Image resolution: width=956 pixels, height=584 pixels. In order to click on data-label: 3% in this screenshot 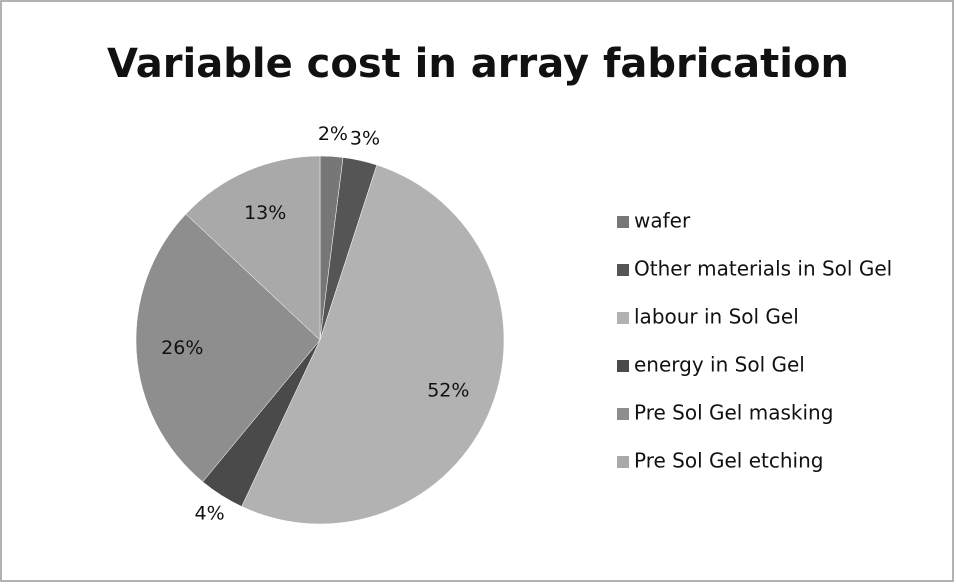, I will do `click(365, 138)`.